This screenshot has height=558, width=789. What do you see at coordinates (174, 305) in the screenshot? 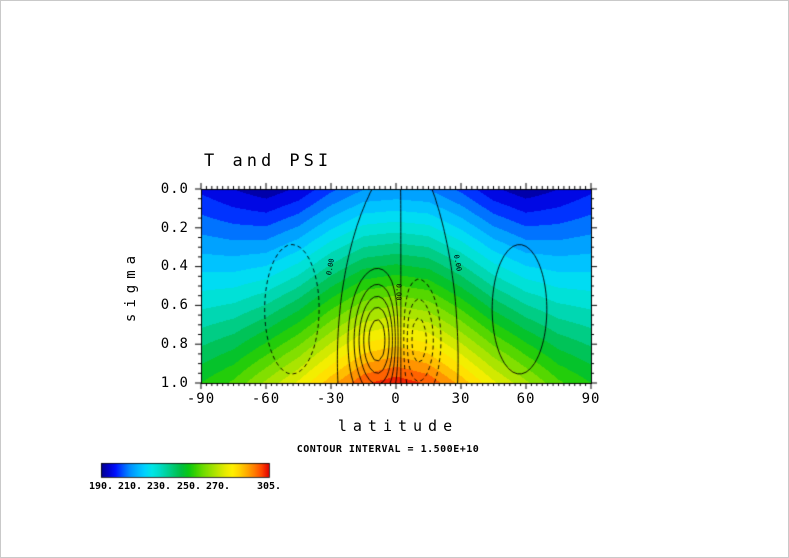
I see `y-tick-label: 0.6` at bounding box center [174, 305].